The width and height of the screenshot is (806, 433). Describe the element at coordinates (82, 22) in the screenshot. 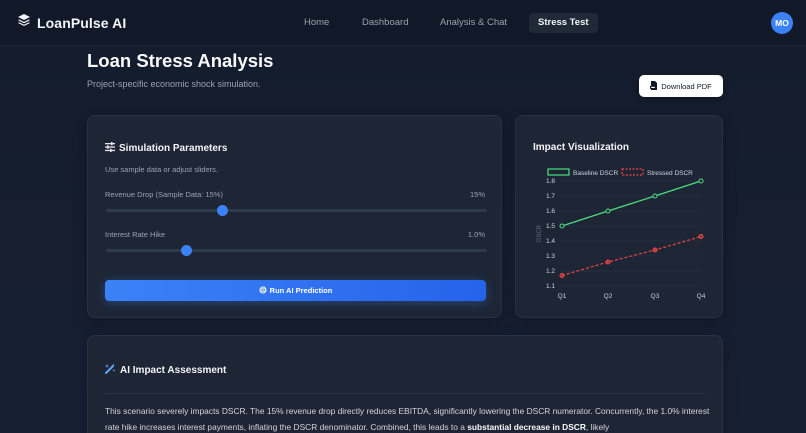

I see `brand-name: LoanPulse AI` at that location.